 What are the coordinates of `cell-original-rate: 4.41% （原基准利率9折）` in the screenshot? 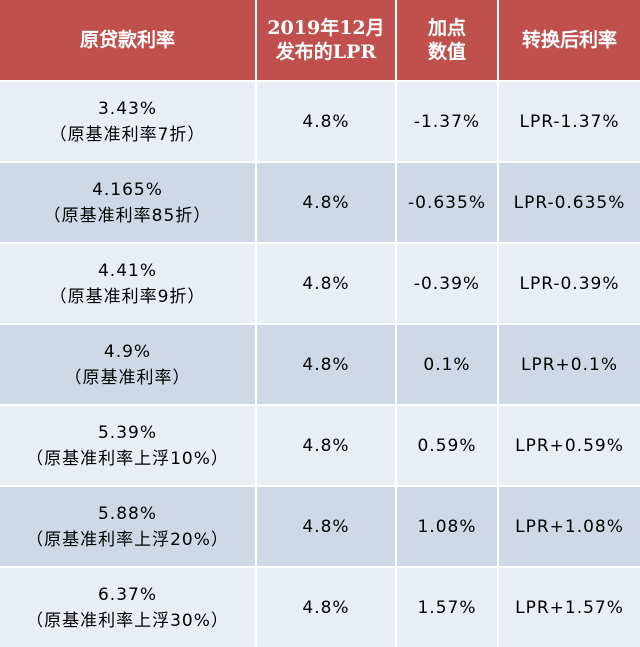 It's located at (128, 283).